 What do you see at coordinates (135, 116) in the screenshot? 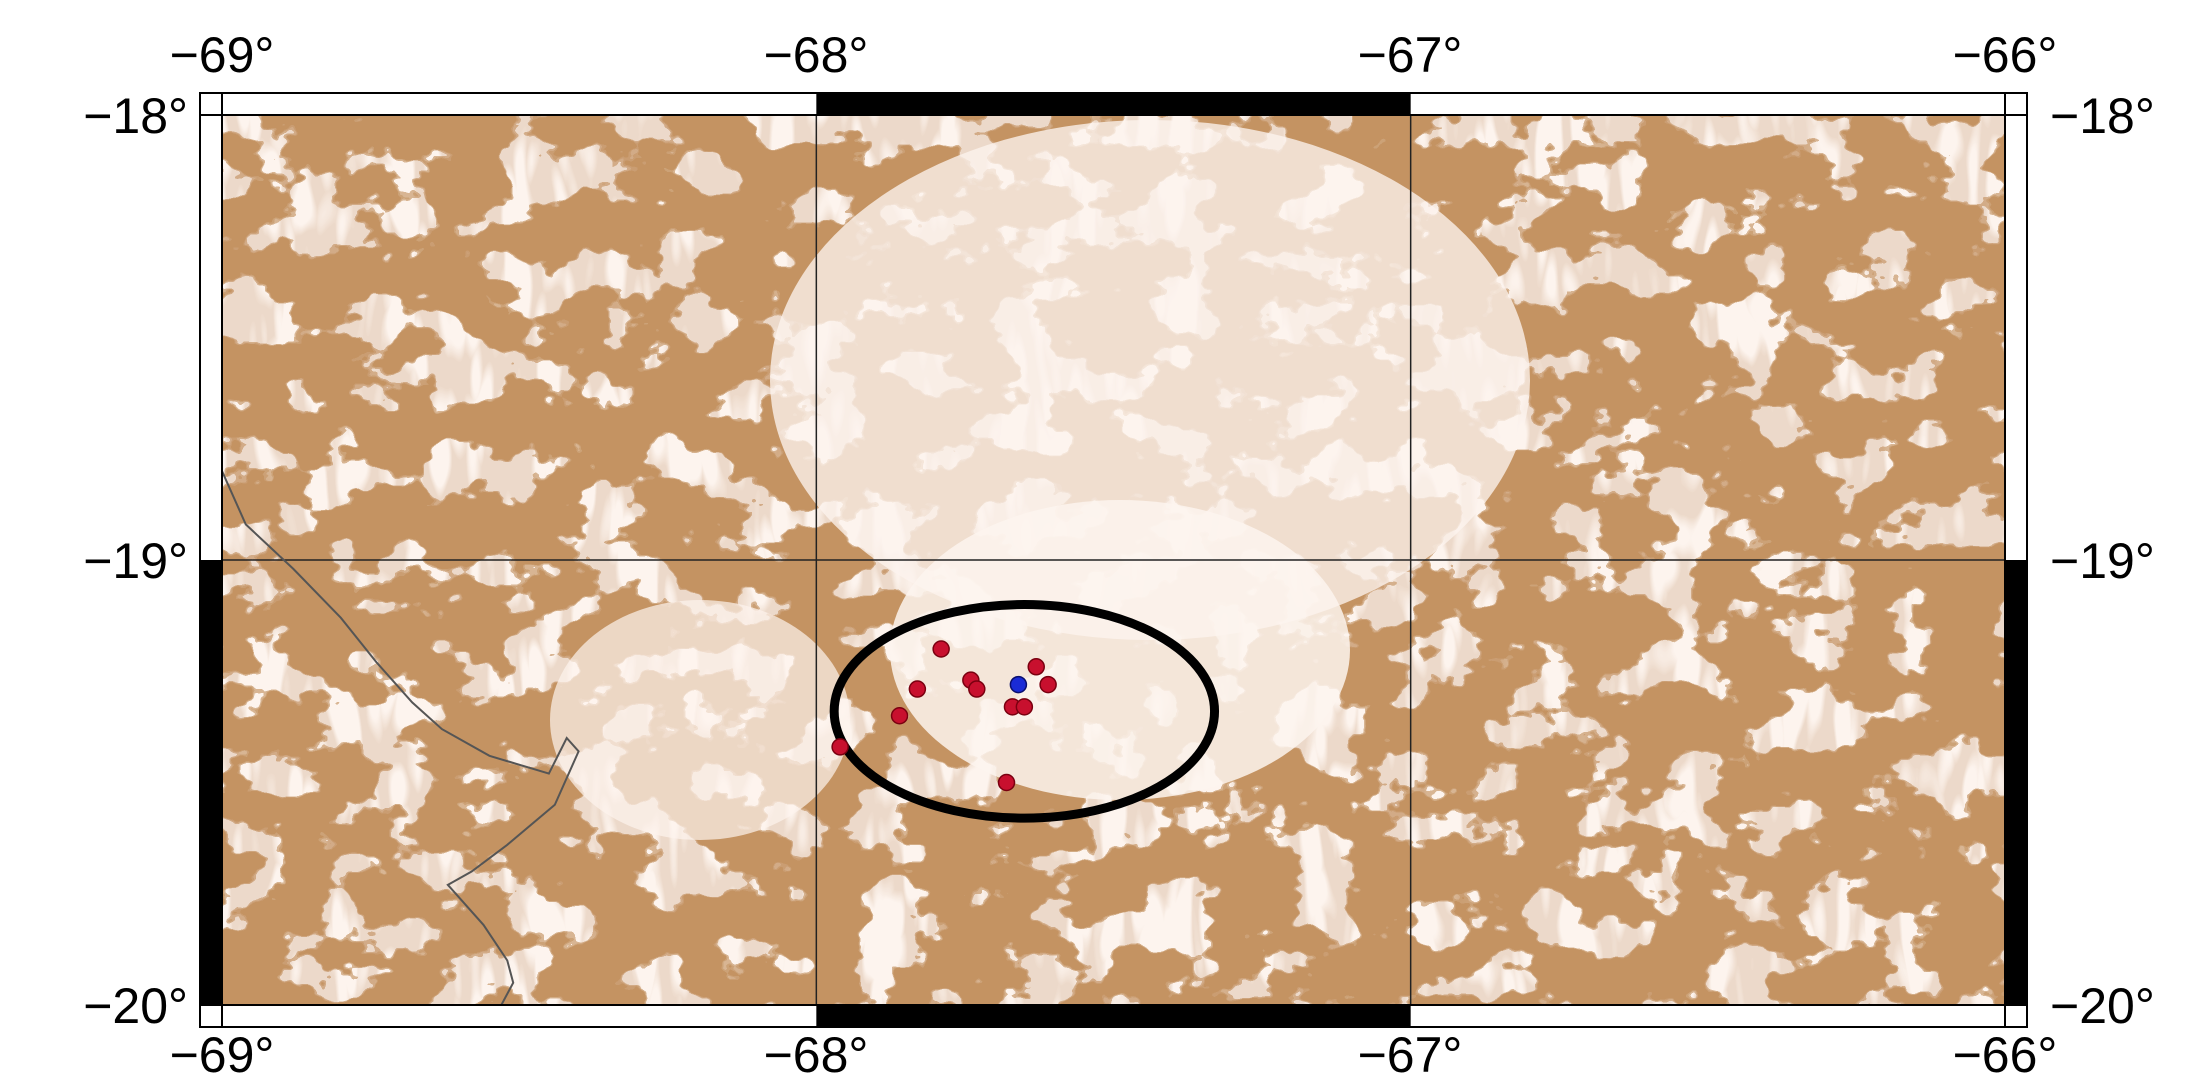
I see `left-tick-label: −18°` at bounding box center [135, 116].